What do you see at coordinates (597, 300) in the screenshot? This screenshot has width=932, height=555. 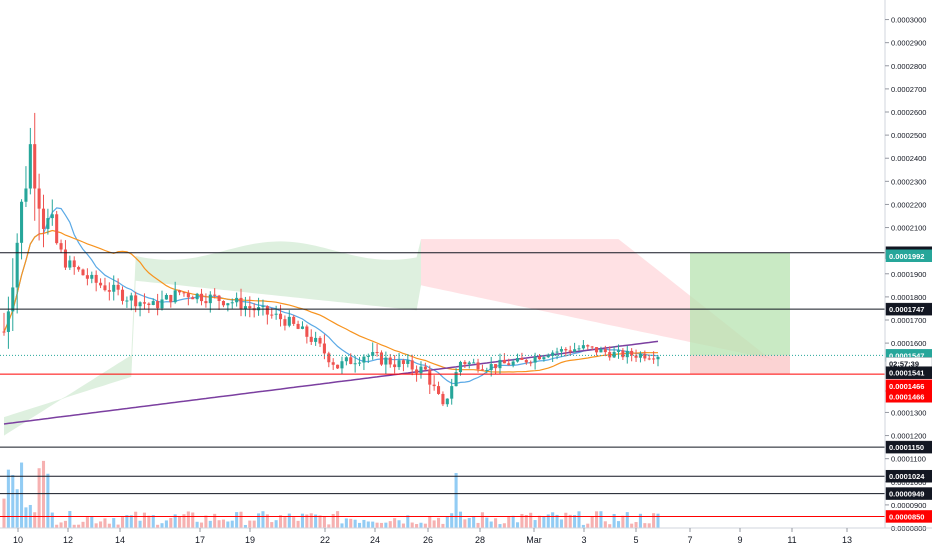 I see `cloud-bearish-area` at bounding box center [597, 300].